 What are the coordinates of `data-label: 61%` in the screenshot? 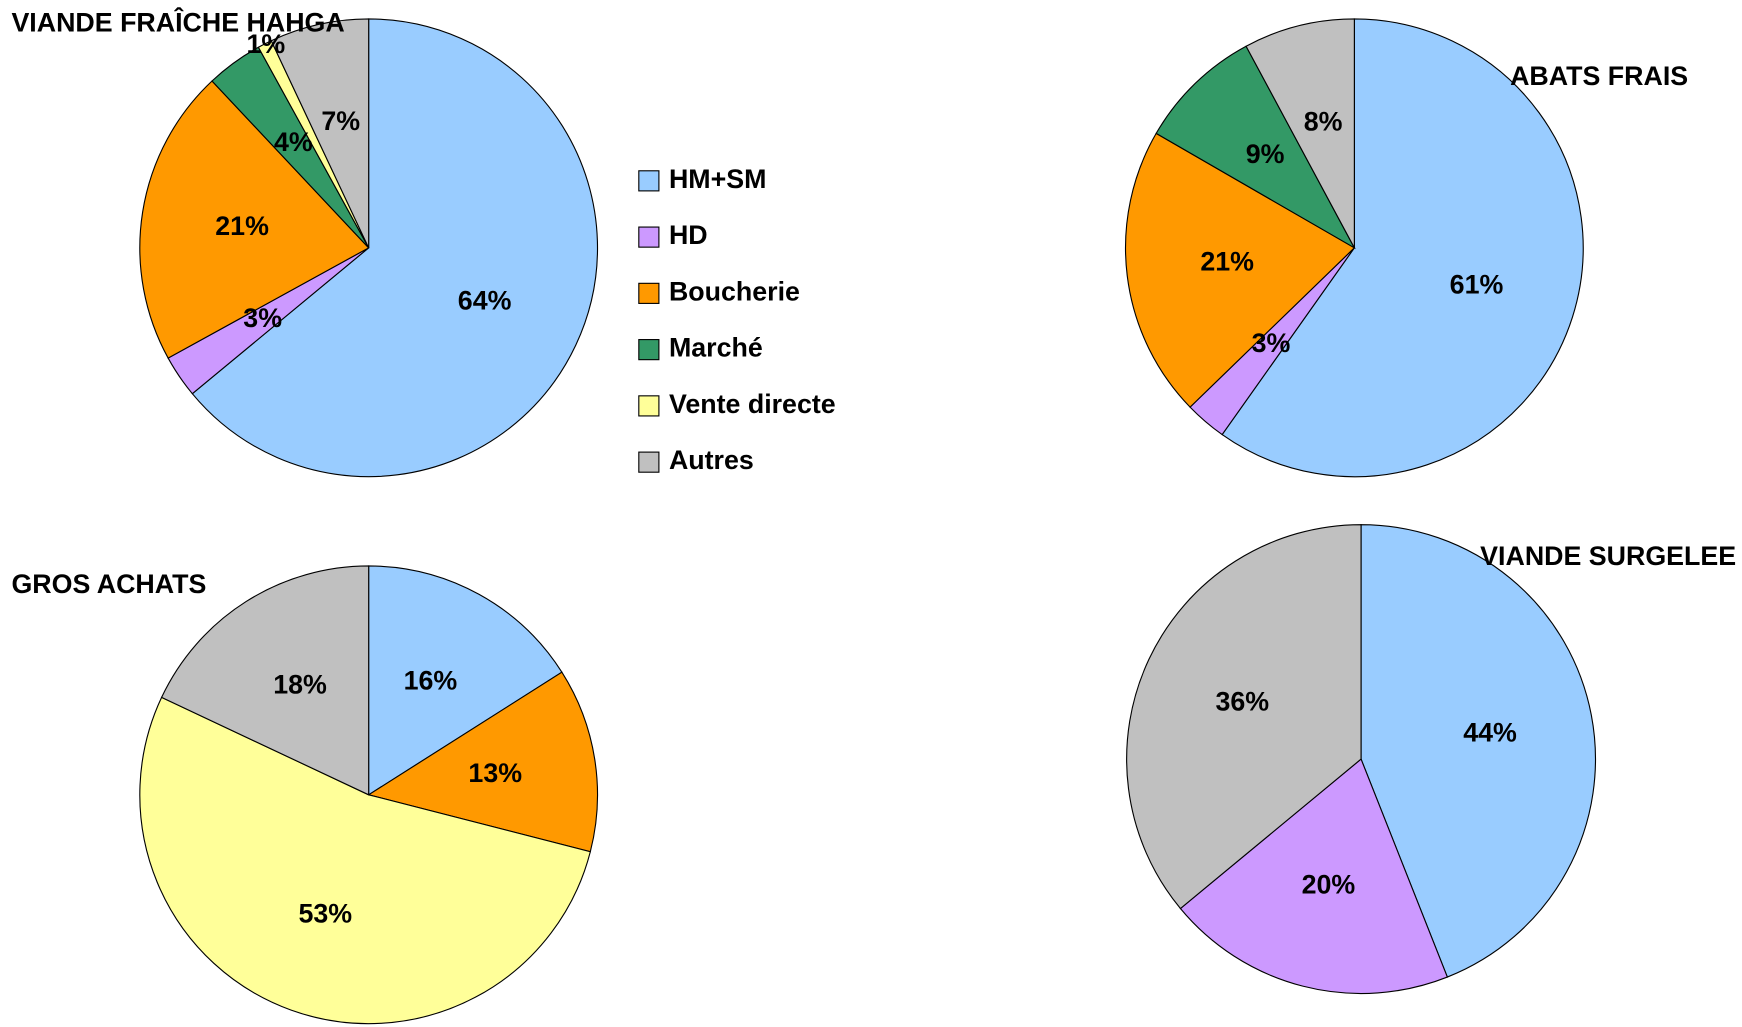 It's located at (1477, 285).